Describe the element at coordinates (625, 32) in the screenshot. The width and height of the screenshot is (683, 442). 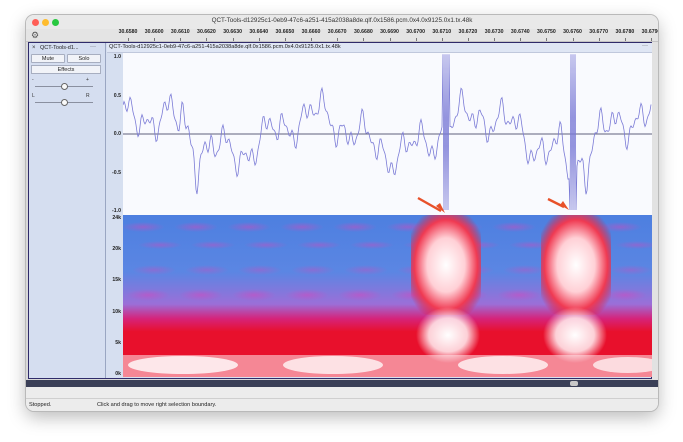
I see `timeline-tick-label: 30.6780` at that location.